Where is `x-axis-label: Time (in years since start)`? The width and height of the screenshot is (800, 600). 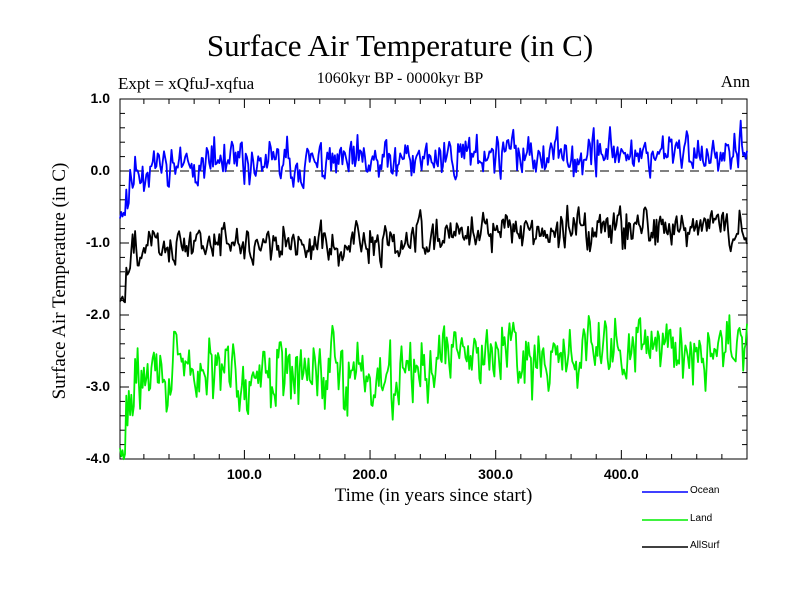 x-axis-label: Time (in years since start) is located at coordinates (433, 495).